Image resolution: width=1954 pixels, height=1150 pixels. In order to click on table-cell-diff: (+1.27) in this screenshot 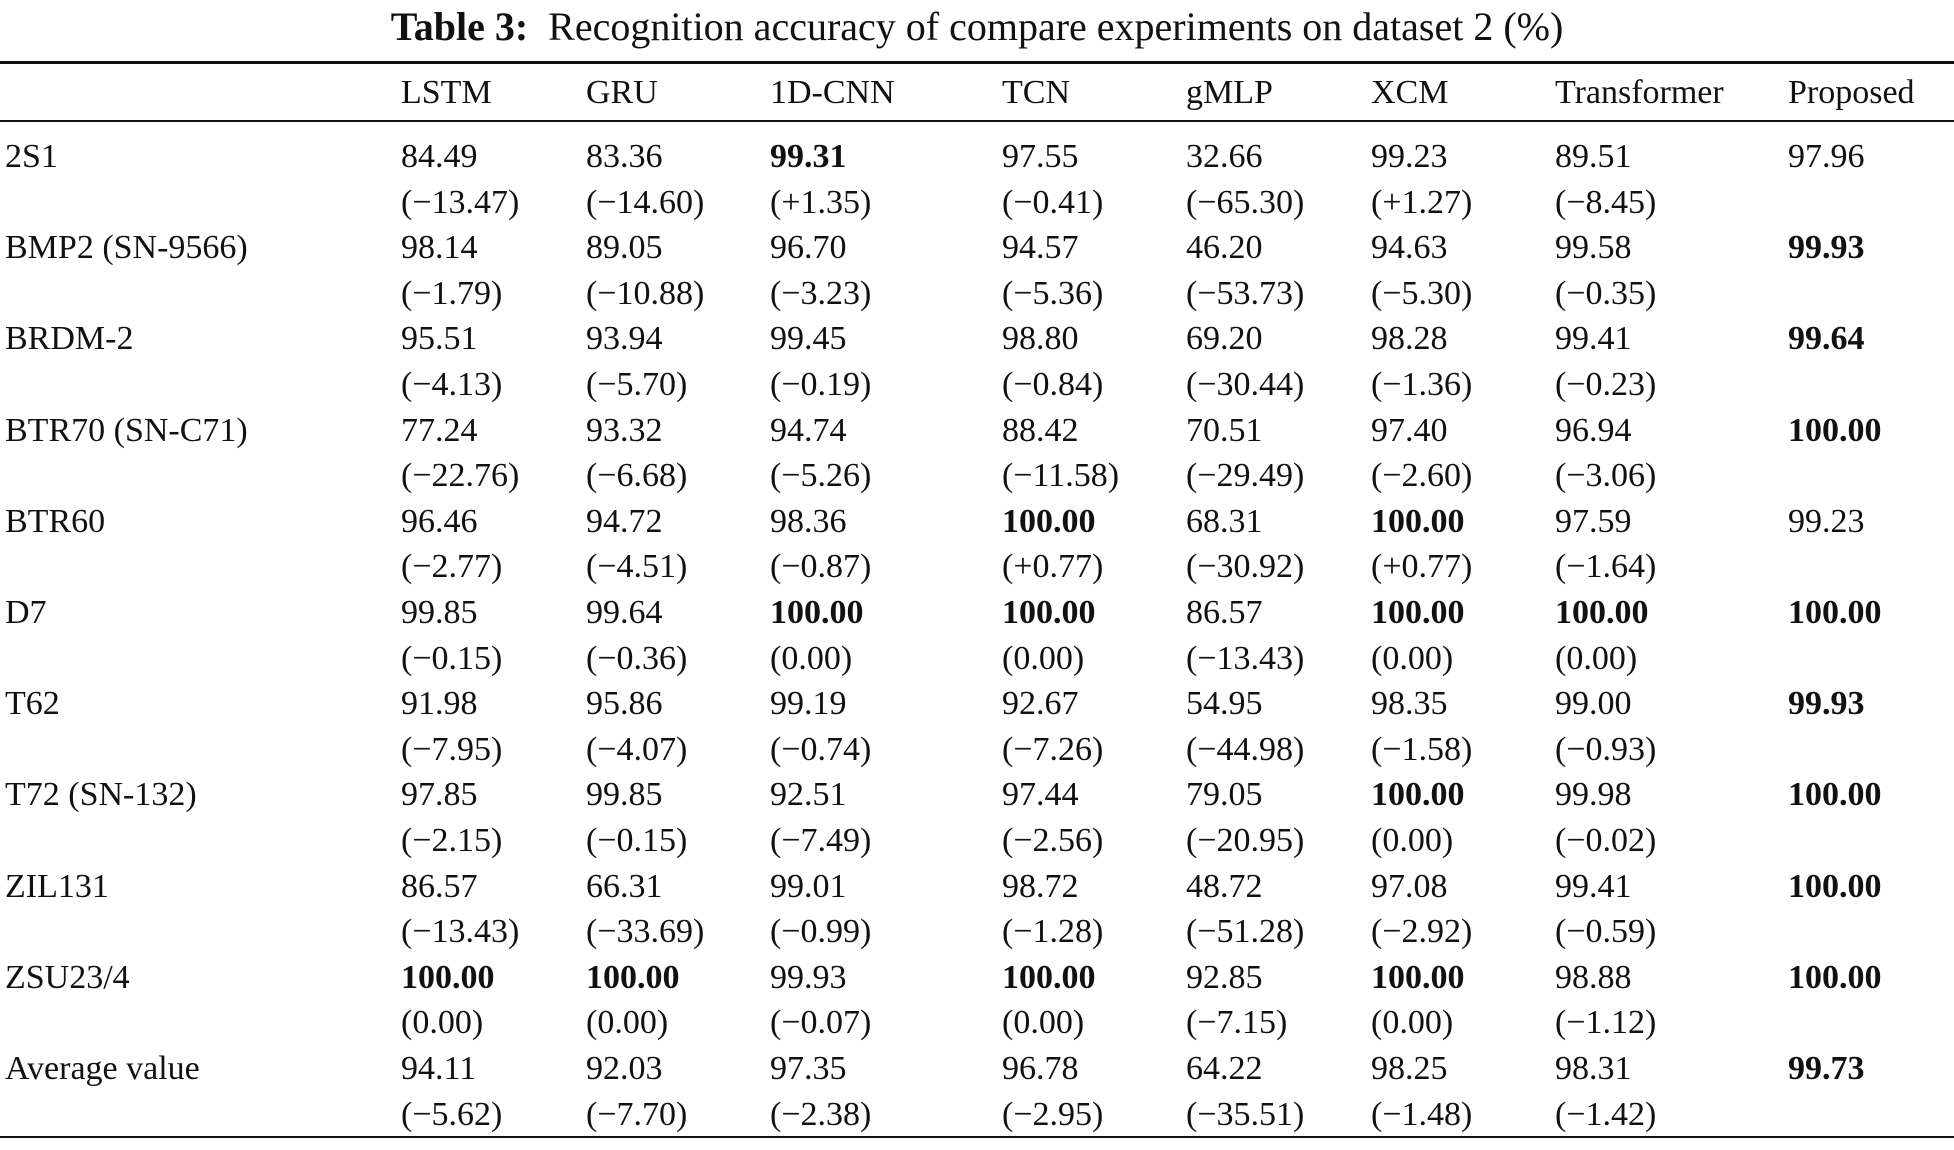, I will do `click(1422, 202)`.